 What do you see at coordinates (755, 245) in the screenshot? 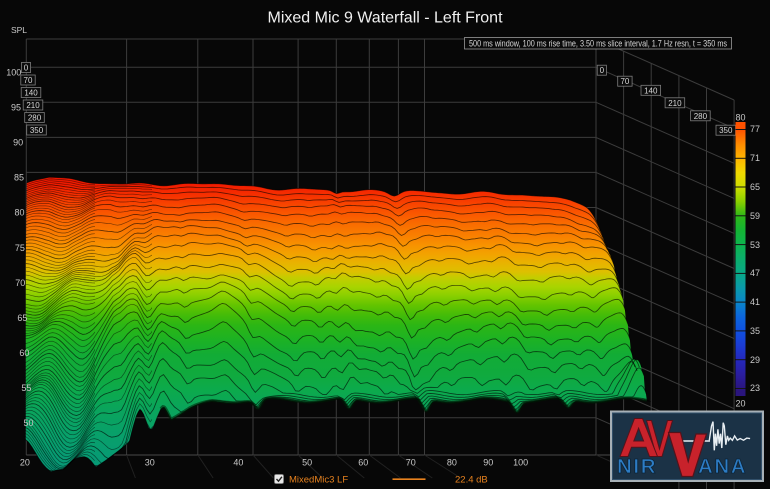
I see `svg-text: 53` at bounding box center [755, 245].